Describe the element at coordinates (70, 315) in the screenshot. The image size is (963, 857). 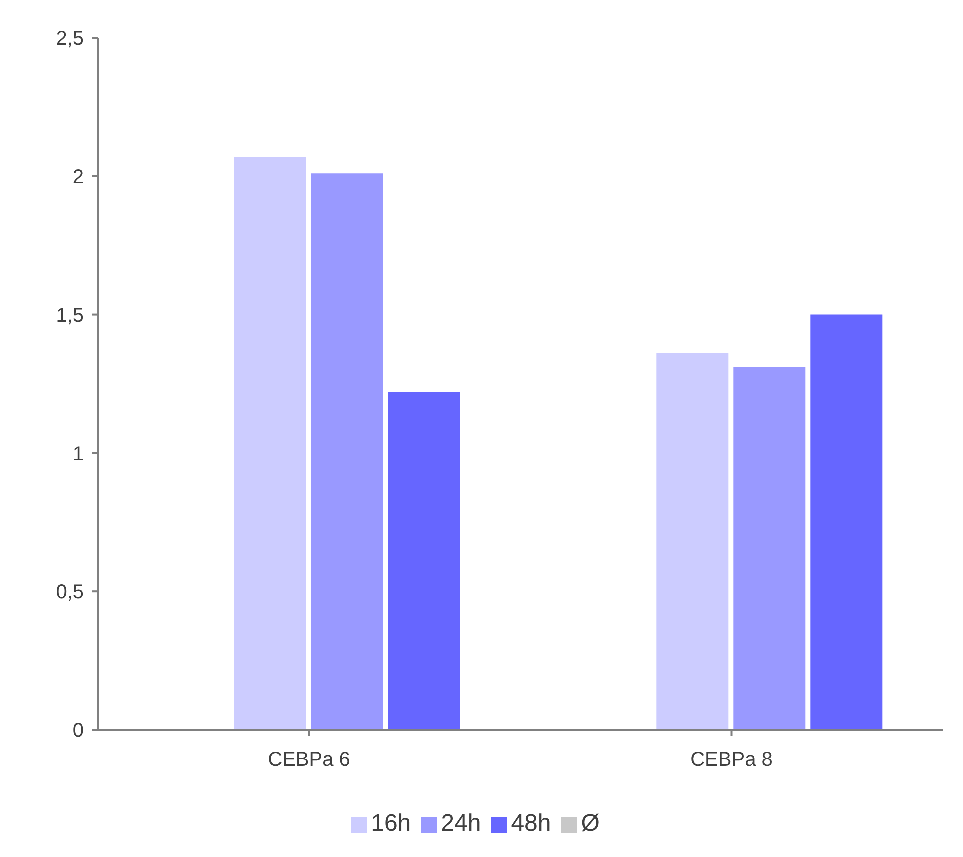
I see `y-tick-label: 1,5` at that location.